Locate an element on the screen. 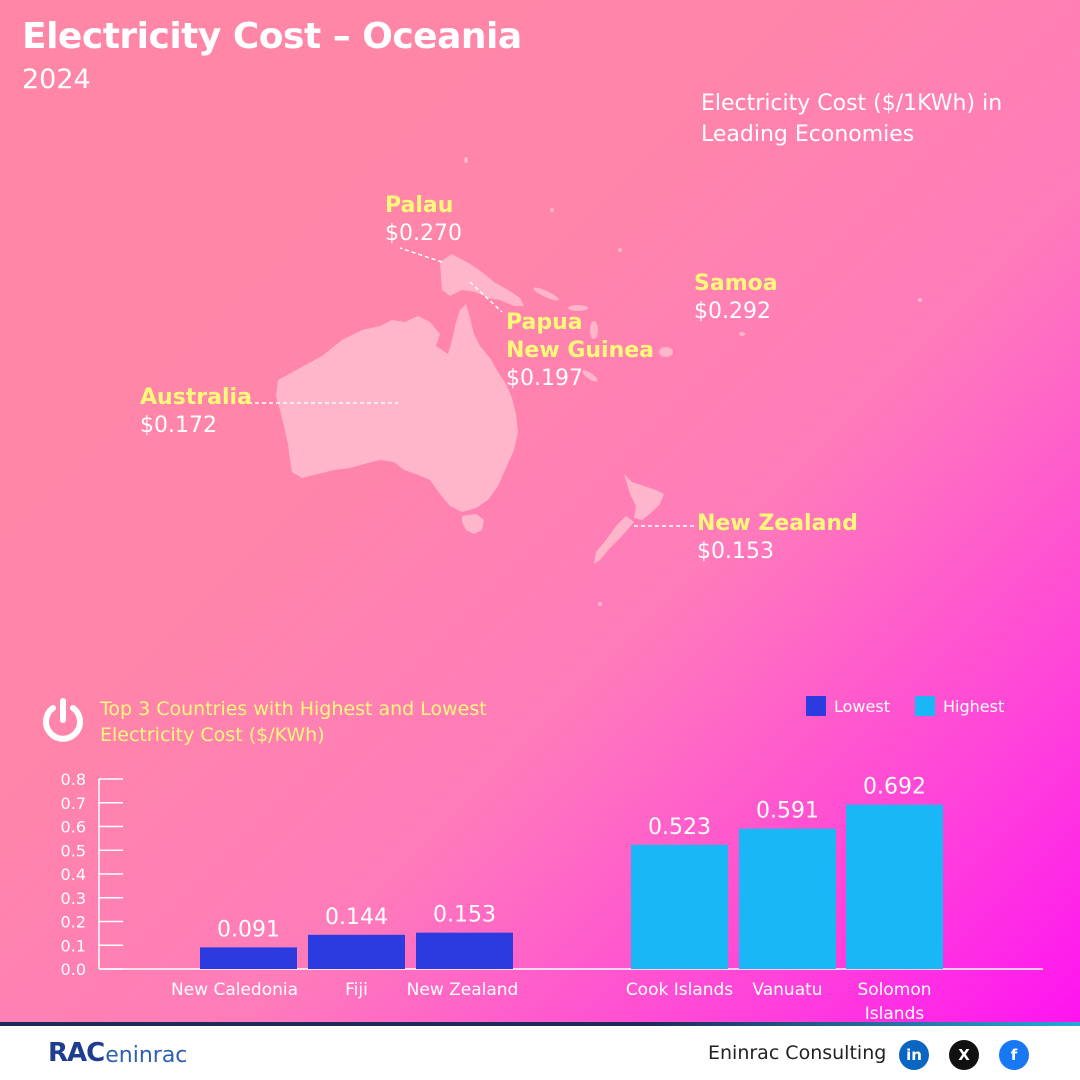 The width and height of the screenshot is (1080, 1080). bar-value-label: 0.153 is located at coordinates (464, 915).